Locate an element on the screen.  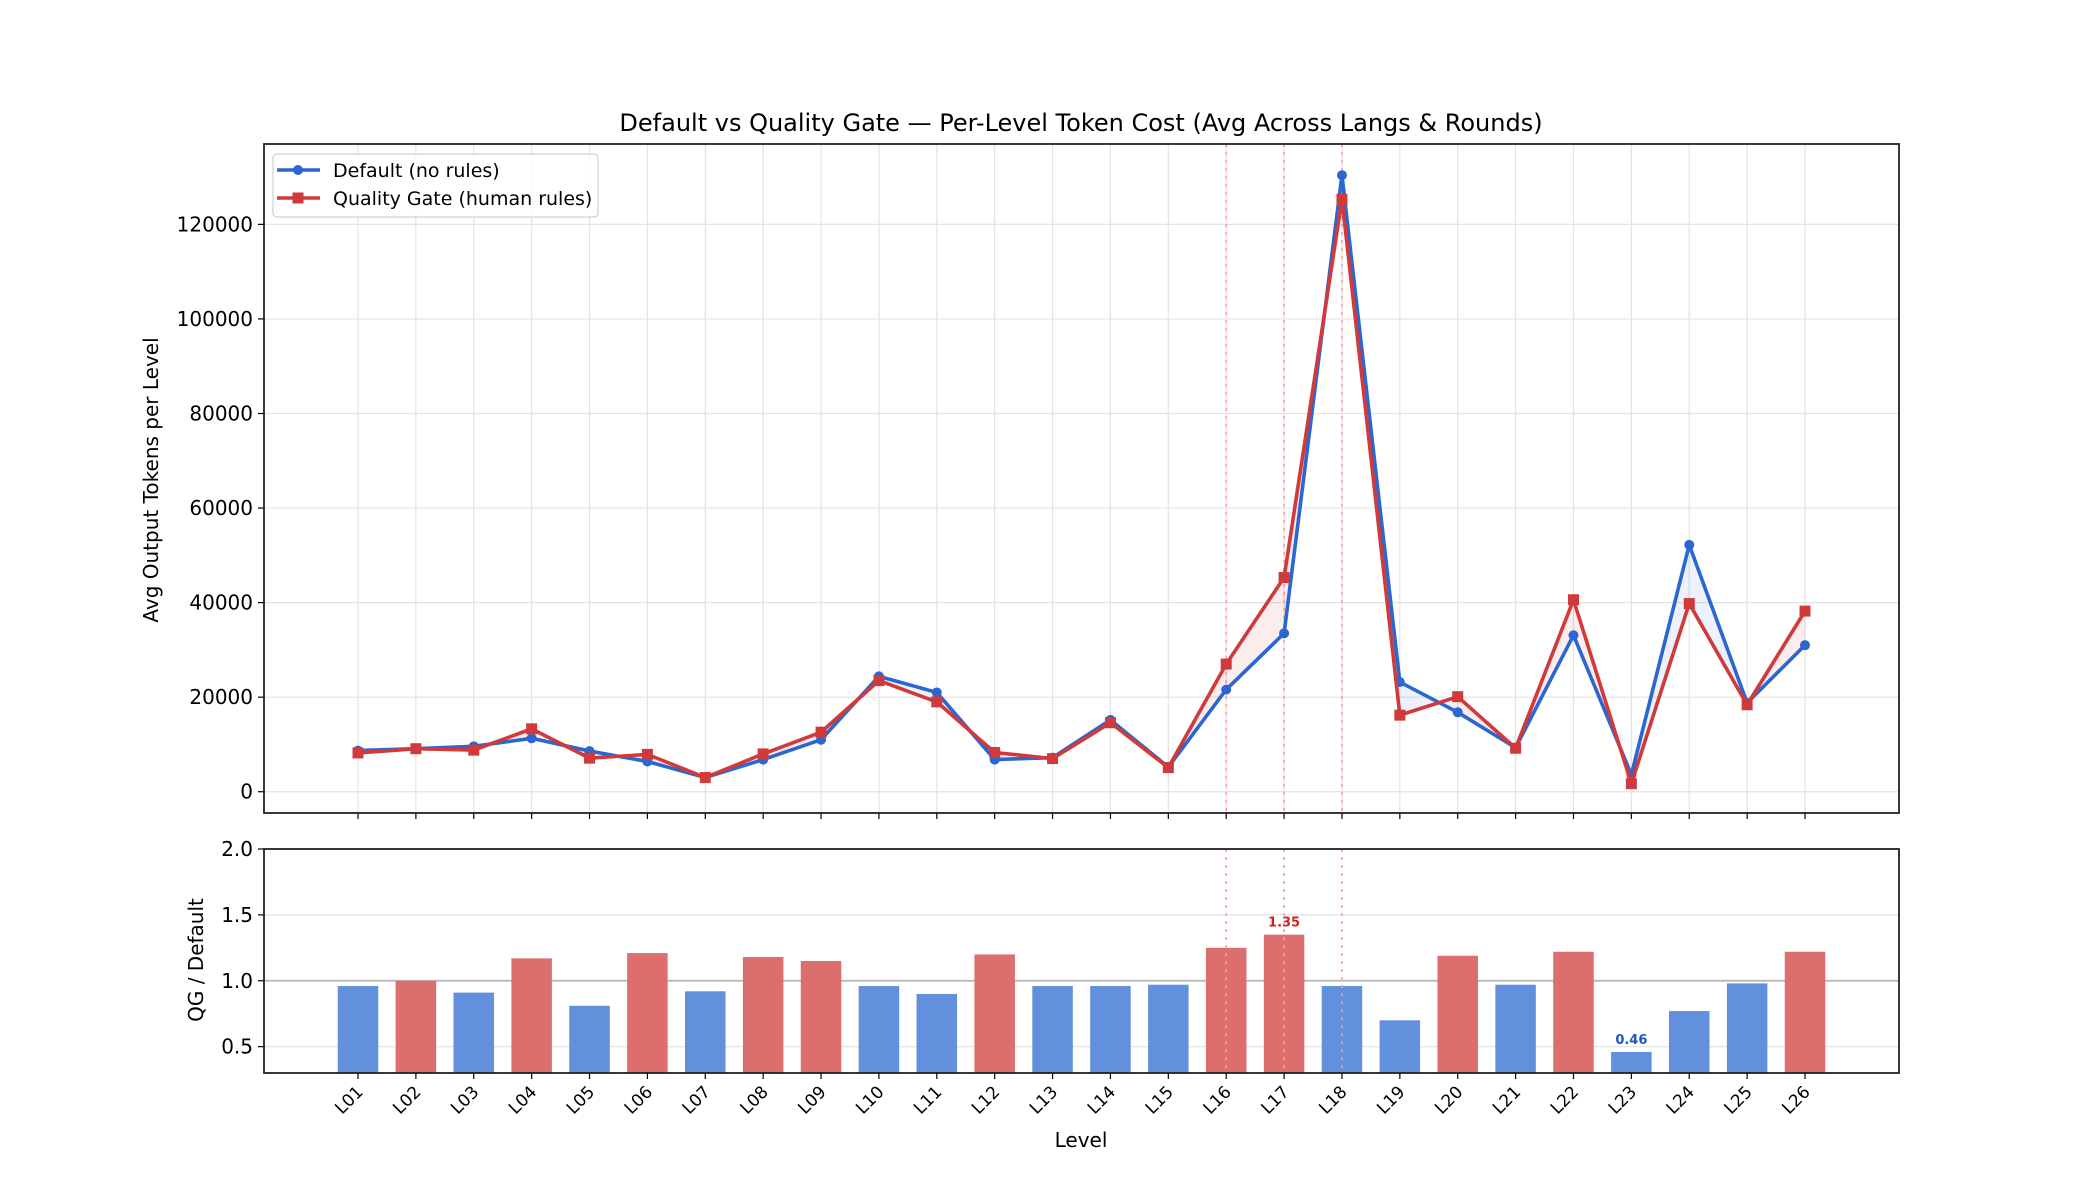
x-tick-label: L18 is located at coordinates (1333, 1100).